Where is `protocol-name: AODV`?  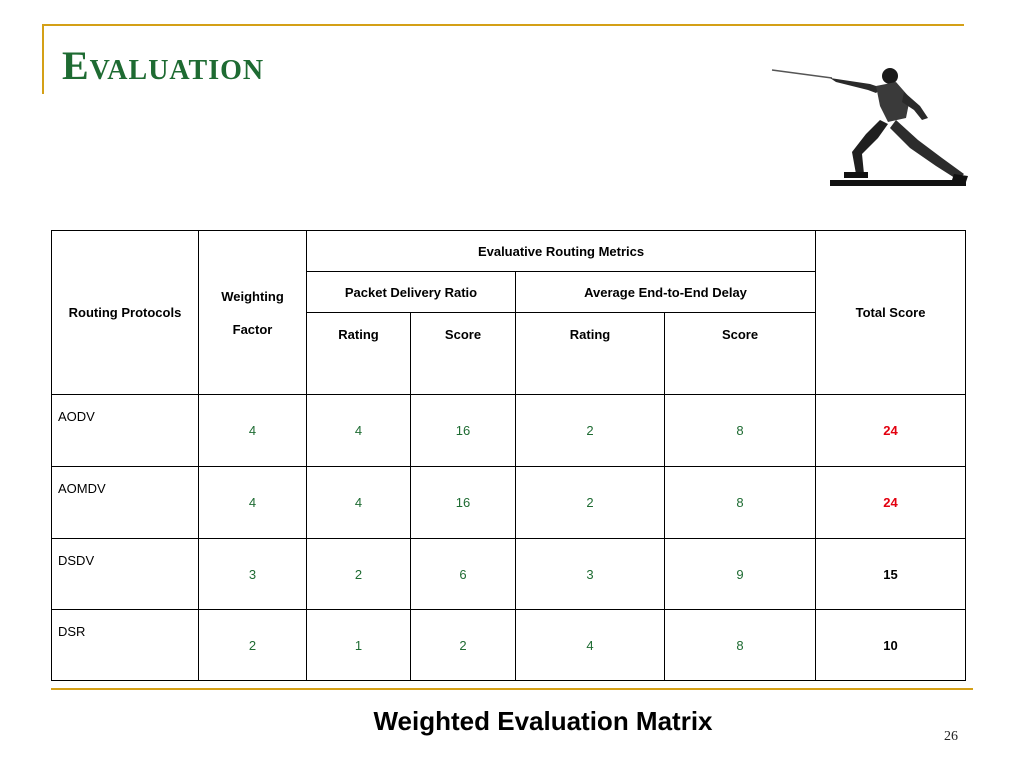 protocol-name: AODV is located at coordinates (125, 430).